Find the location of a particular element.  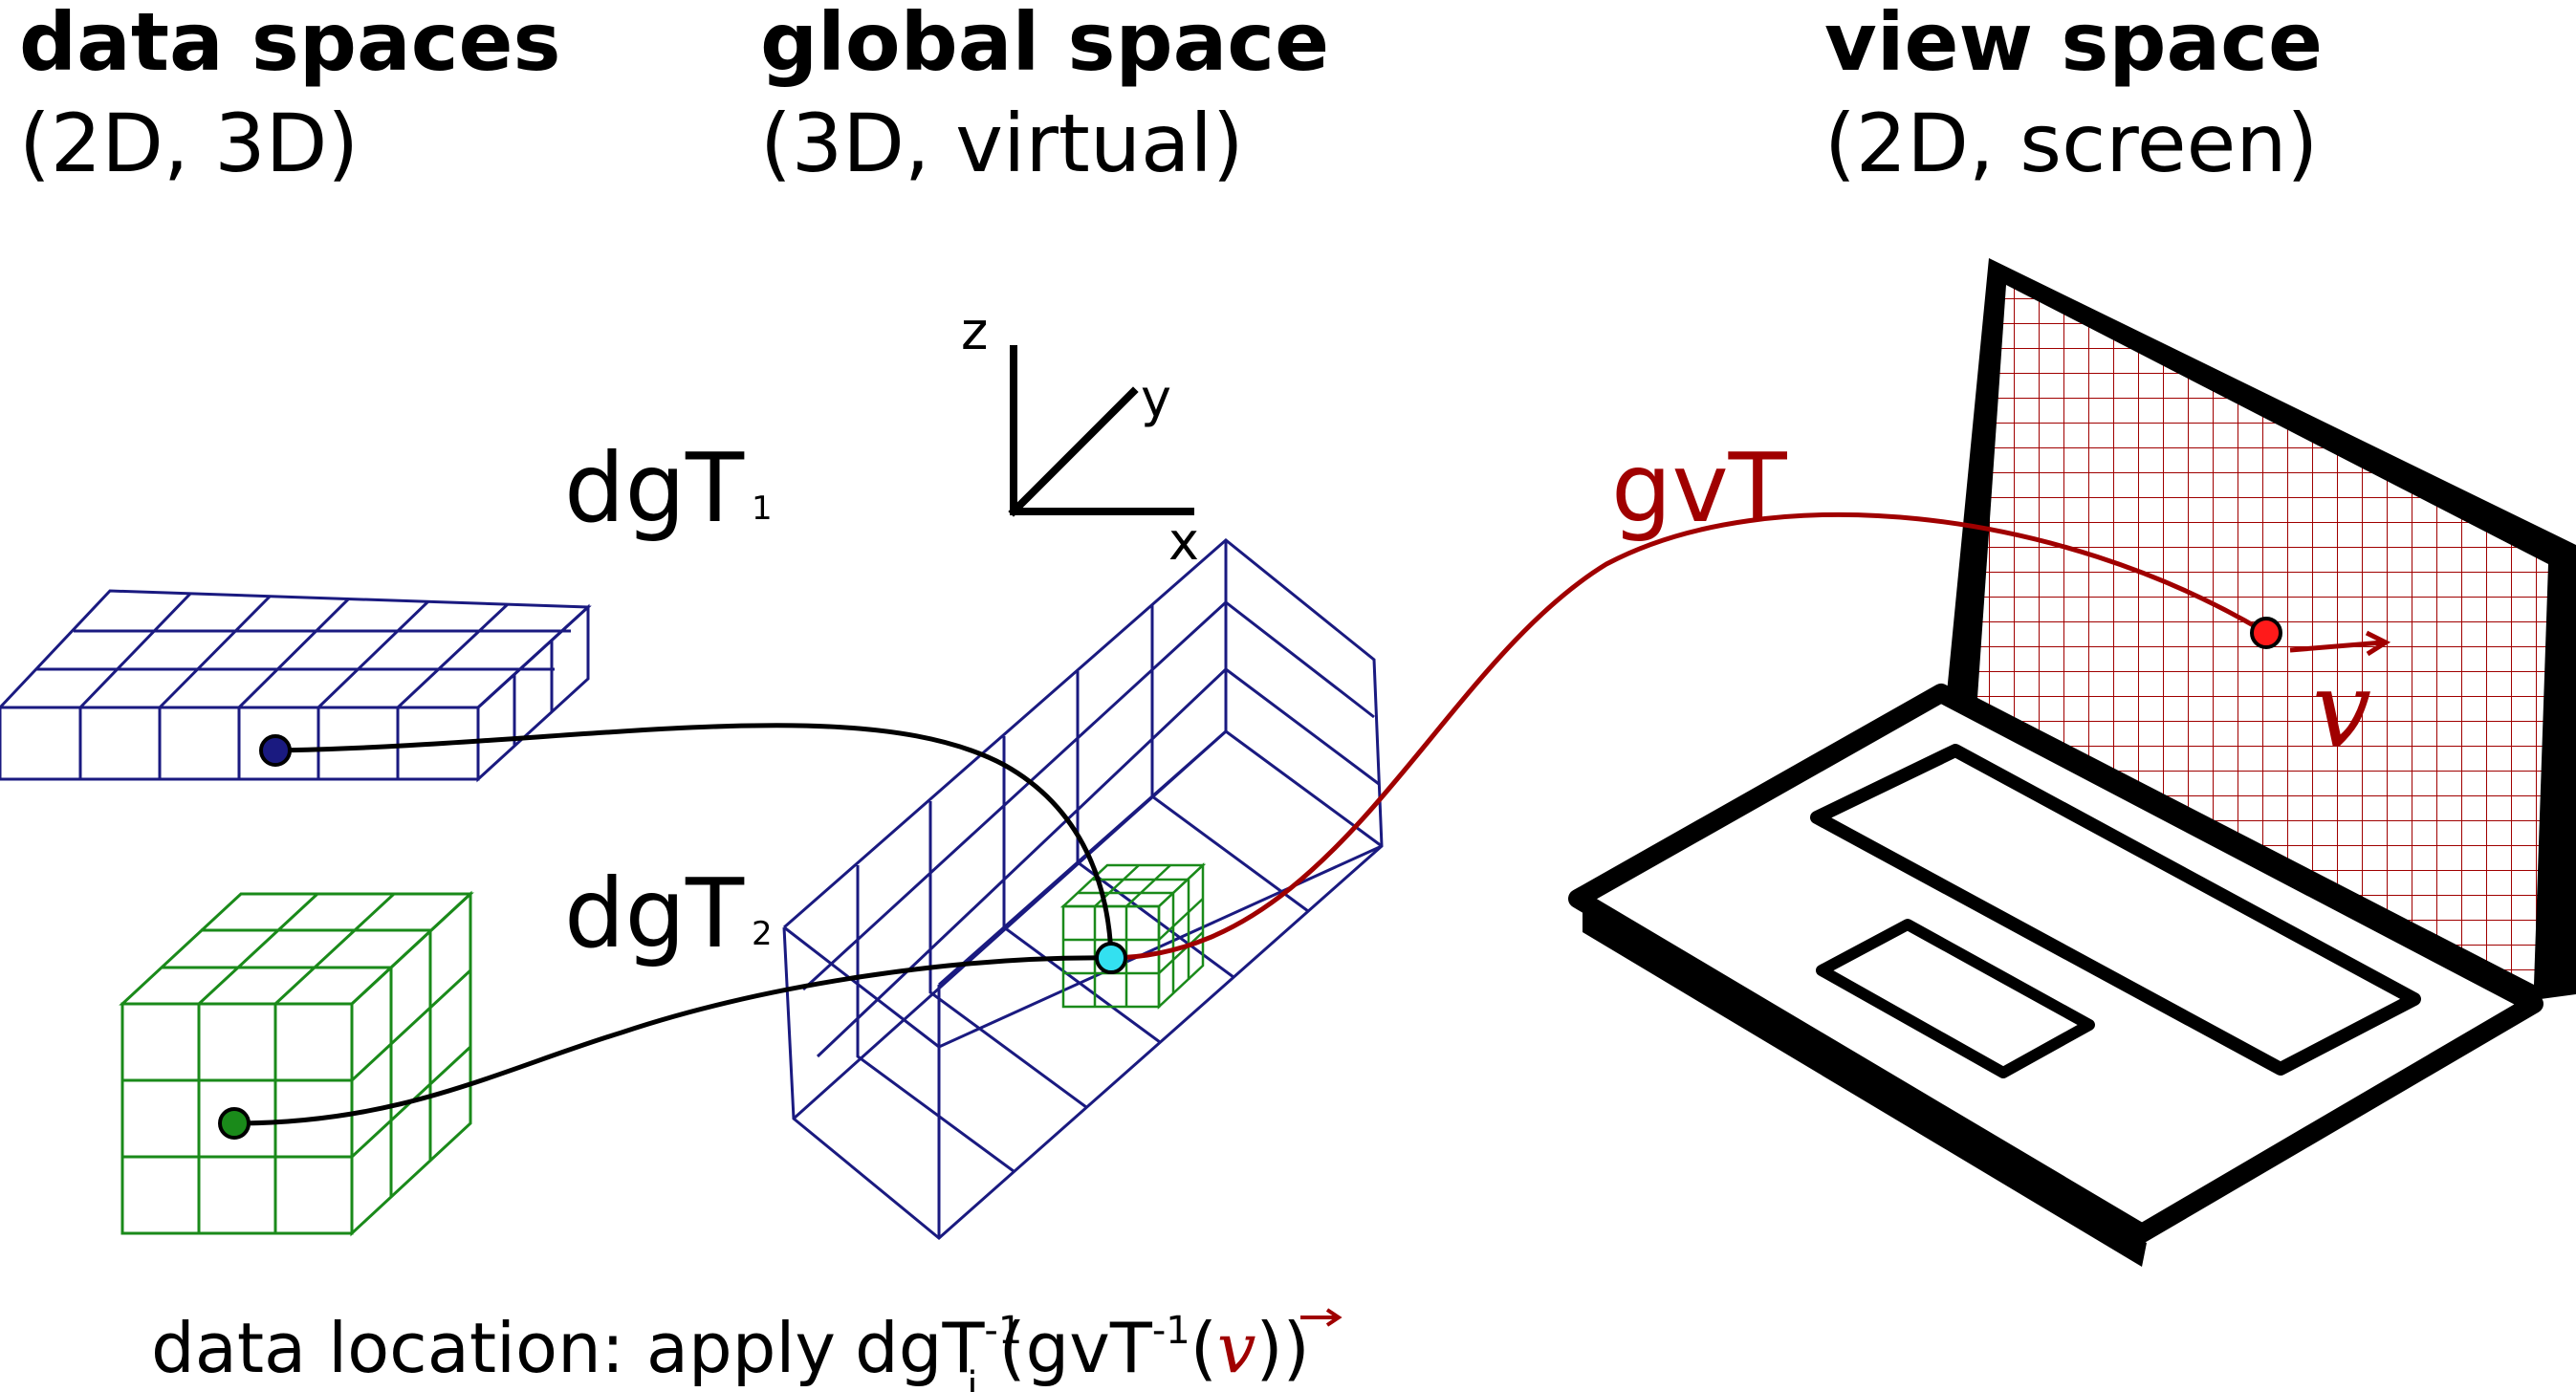

axis-z-label: z is located at coordinates (974, 331).